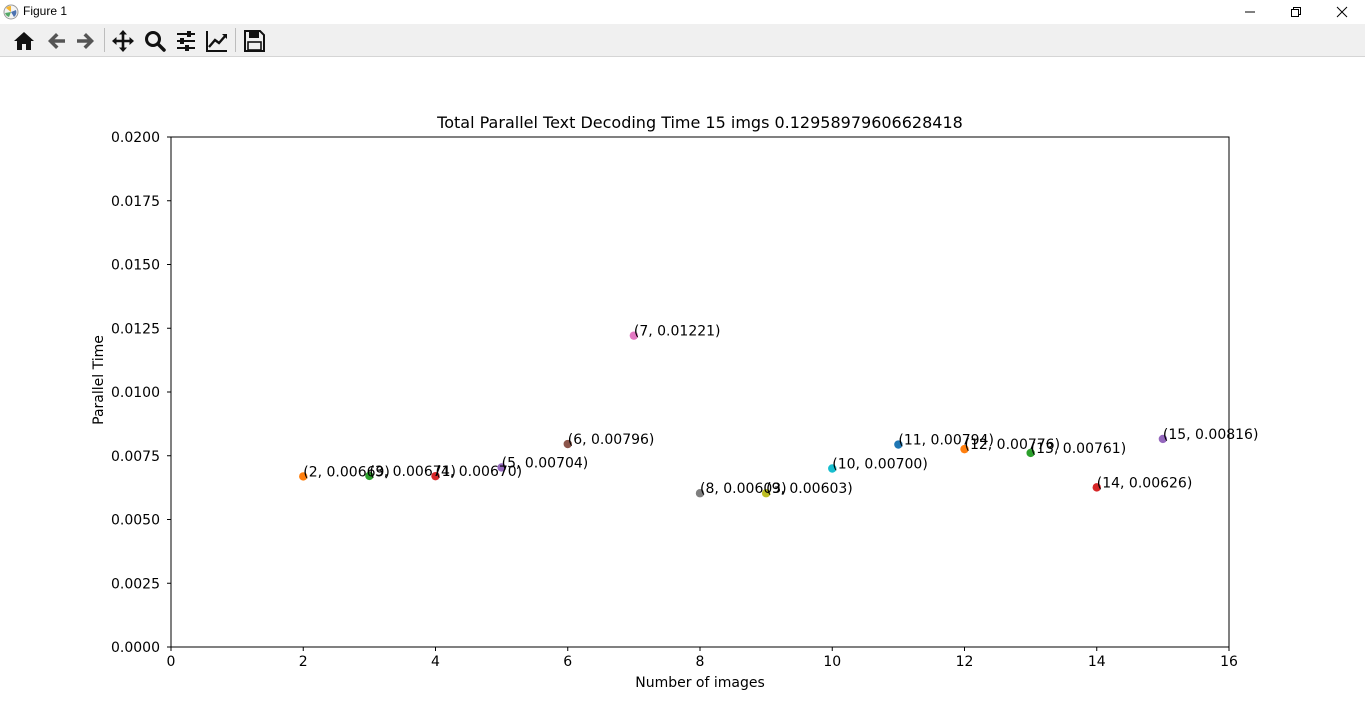 The height and width of the screenshot is (715, 1365). Describe the element at coordinates (135, 648) in the screenshot. I see `y-tick-label: 0.0000` at that location.